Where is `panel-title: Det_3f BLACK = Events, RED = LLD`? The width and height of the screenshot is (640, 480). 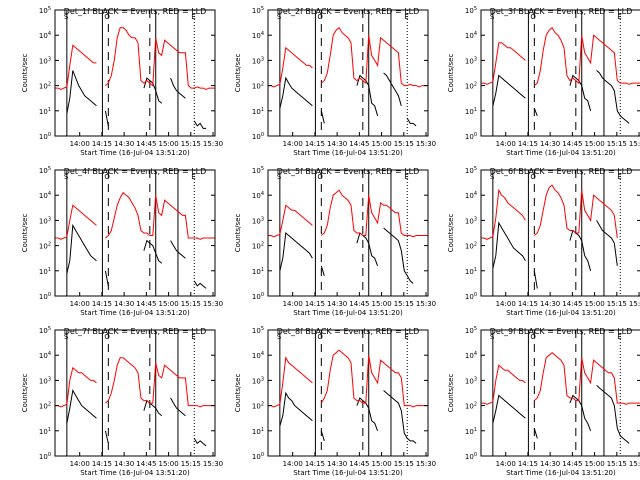 panel-title: Det_3f BLACK = Events, RED = LLD is located at coordinates (561, 11).